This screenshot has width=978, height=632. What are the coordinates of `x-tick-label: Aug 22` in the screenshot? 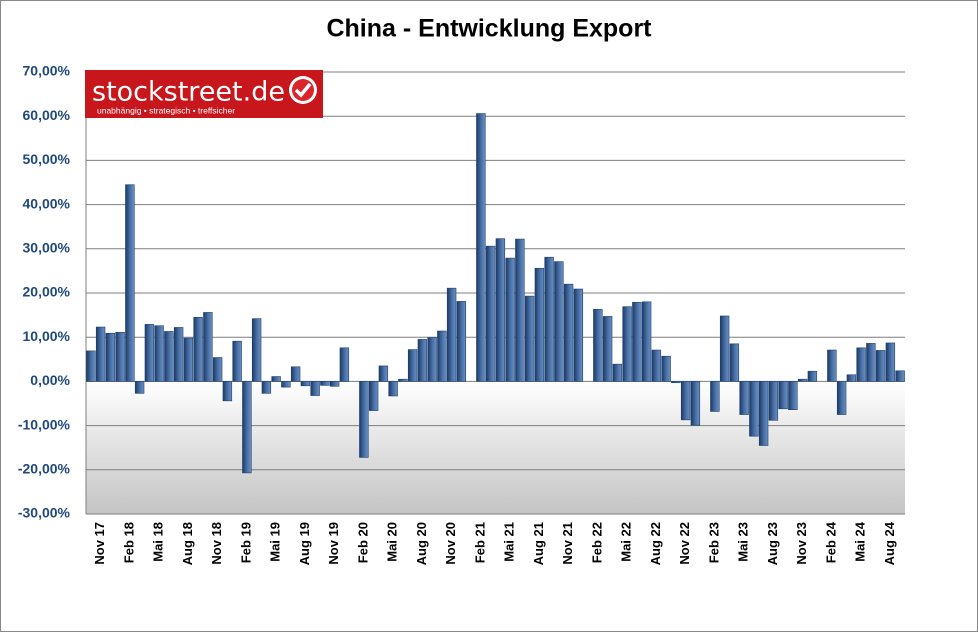 It's located at (655, 543).